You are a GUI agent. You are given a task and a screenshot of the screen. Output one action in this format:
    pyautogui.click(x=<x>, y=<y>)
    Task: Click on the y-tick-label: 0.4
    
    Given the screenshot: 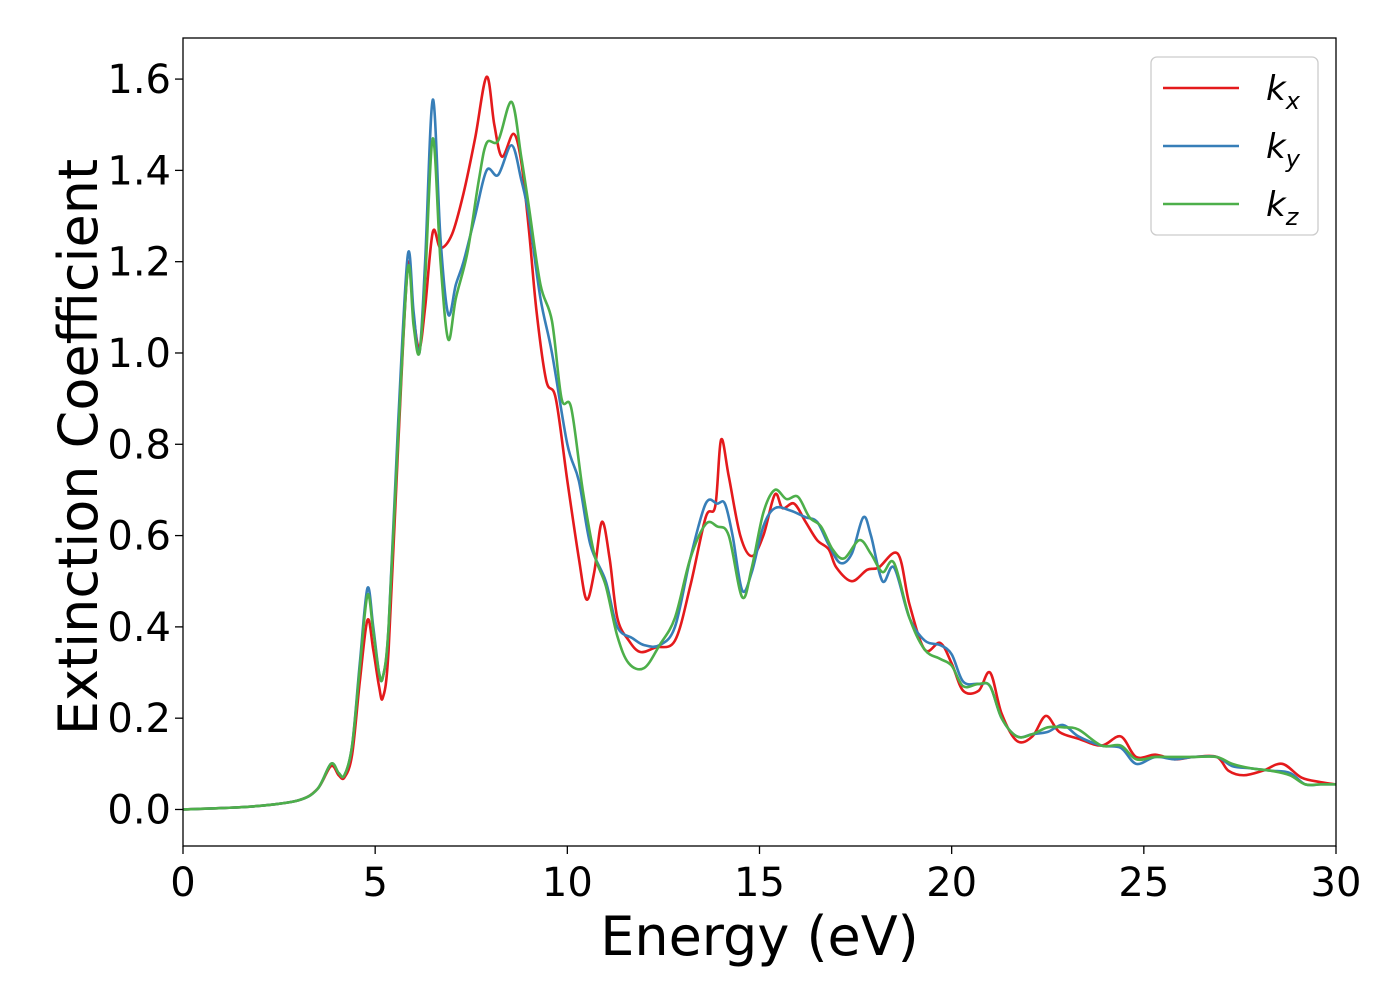 What is the action you would take?
    pyautogui.click(x=139, y=628)
    